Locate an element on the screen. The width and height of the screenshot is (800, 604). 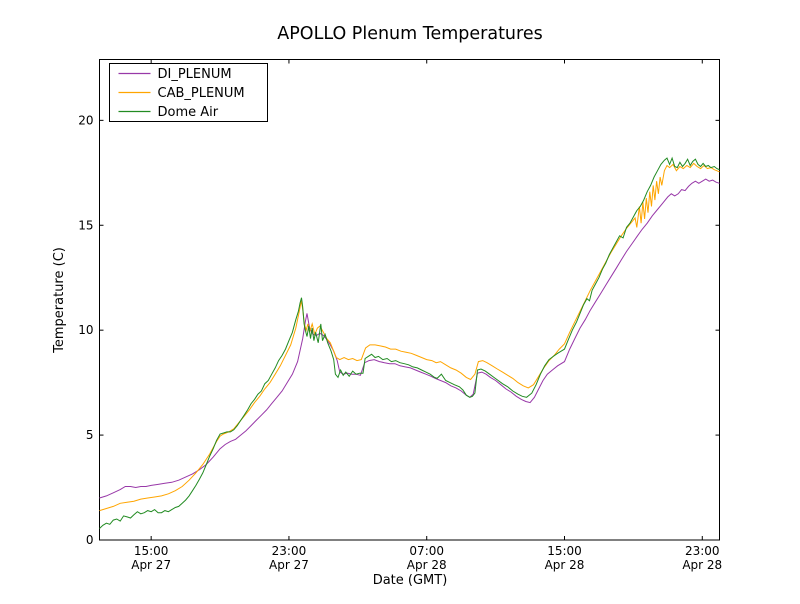
y-tick-label: 20 is located at coordinates (85, 120).